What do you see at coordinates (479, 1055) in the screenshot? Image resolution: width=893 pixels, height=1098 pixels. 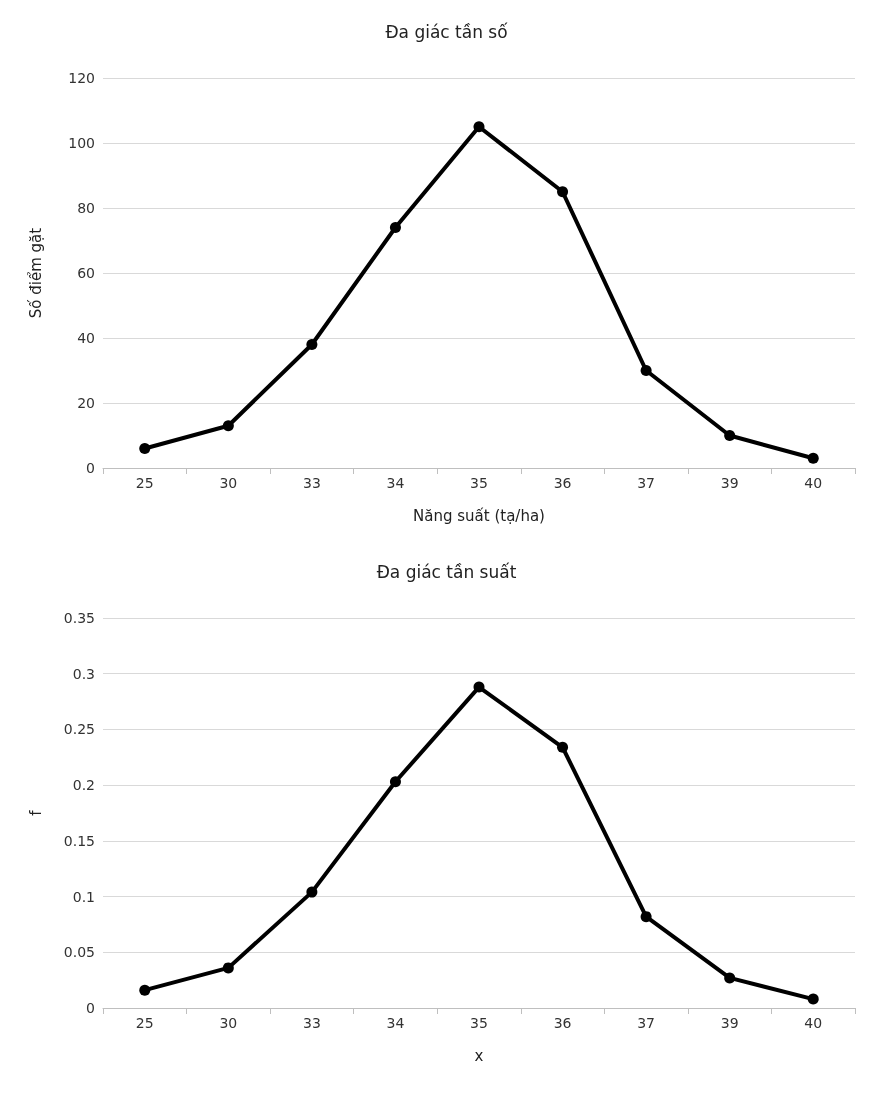 I see `x-axis-title: x` at bounding box center [479, 1055].